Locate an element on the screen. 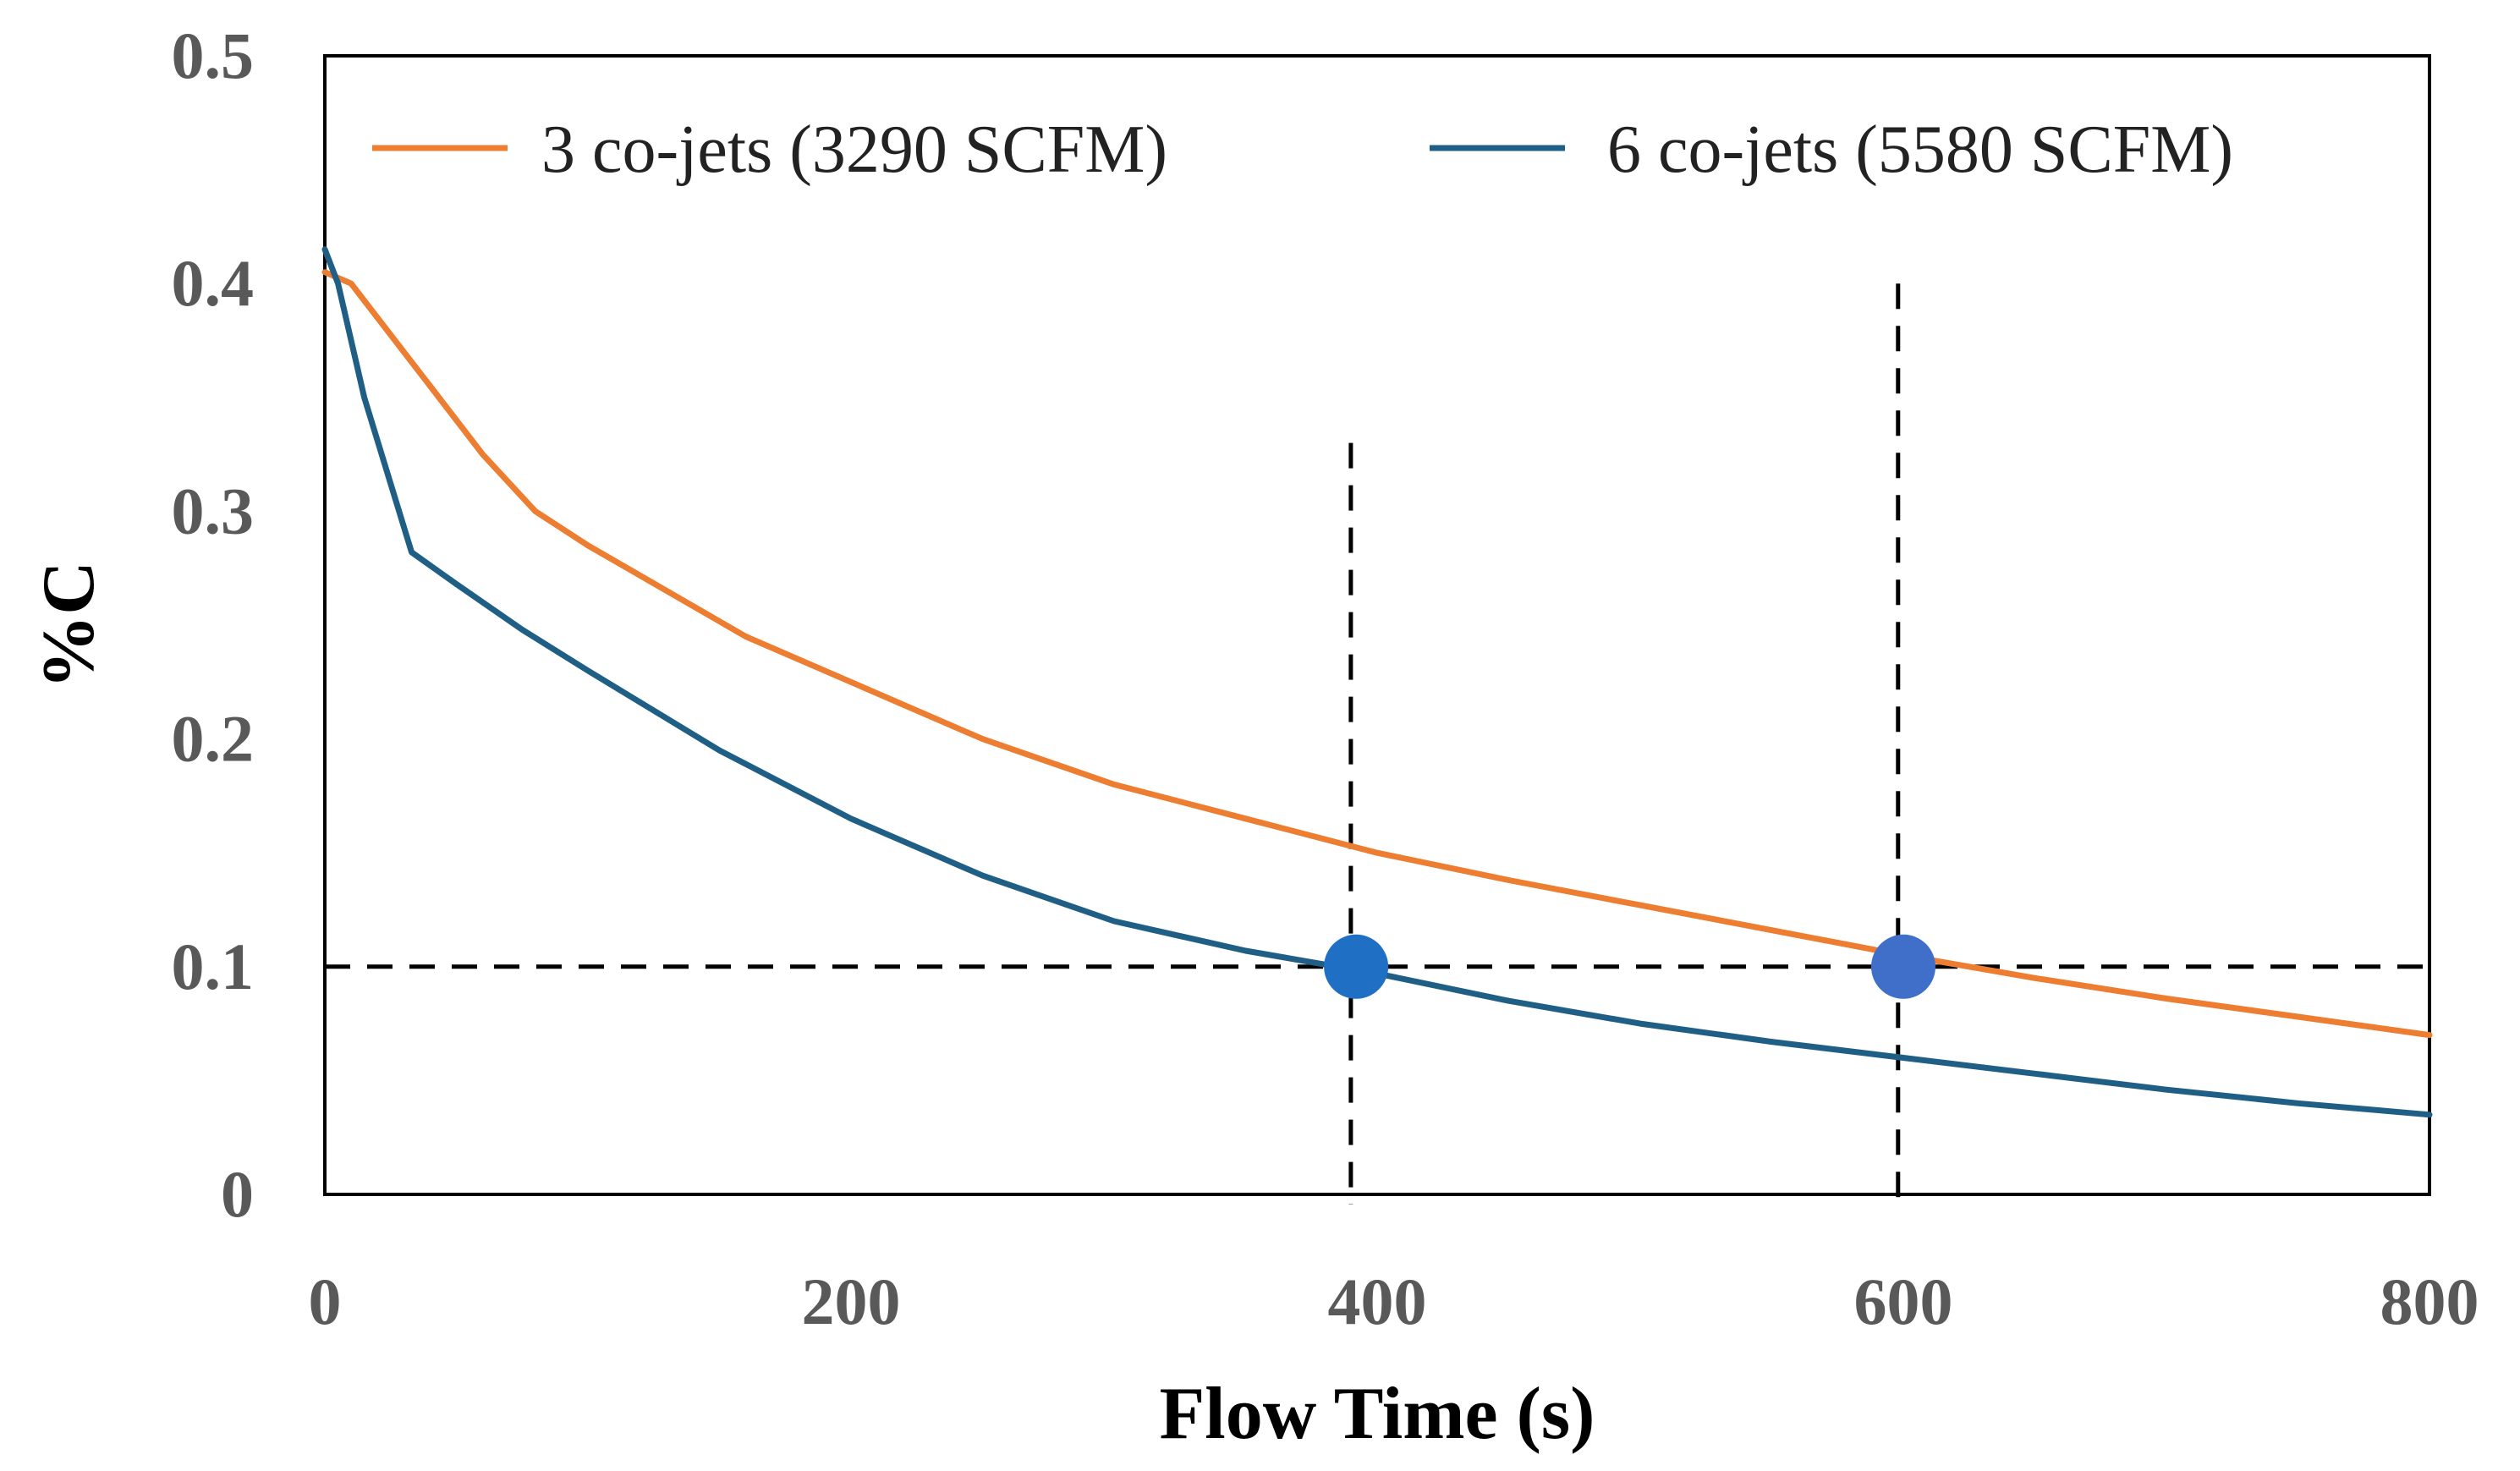 This screenshot has height=1471, width=2520. markers-layer is located at coordinates (1629, 966).